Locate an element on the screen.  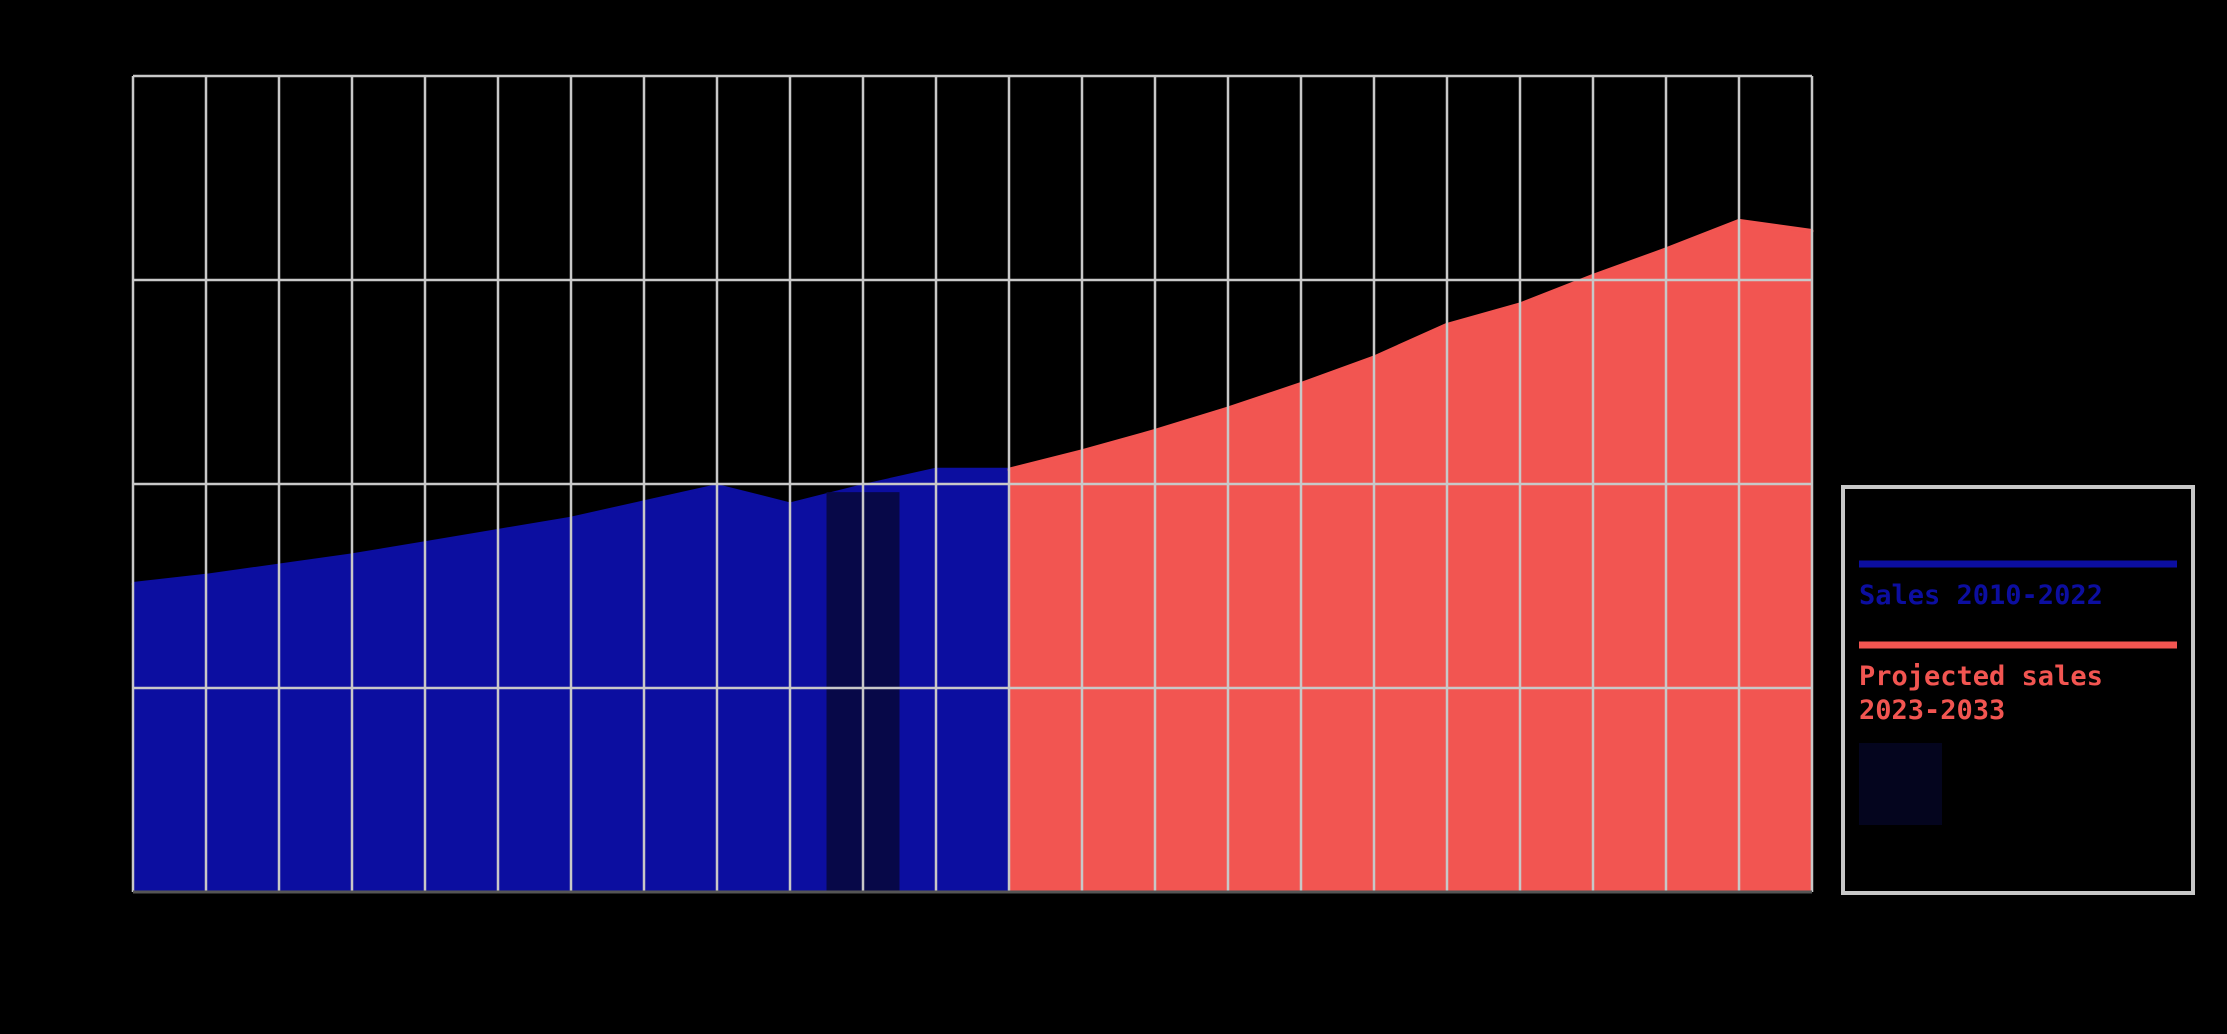
legend-label-projected: 2023-2033 is located at coordinates (1932, 710).